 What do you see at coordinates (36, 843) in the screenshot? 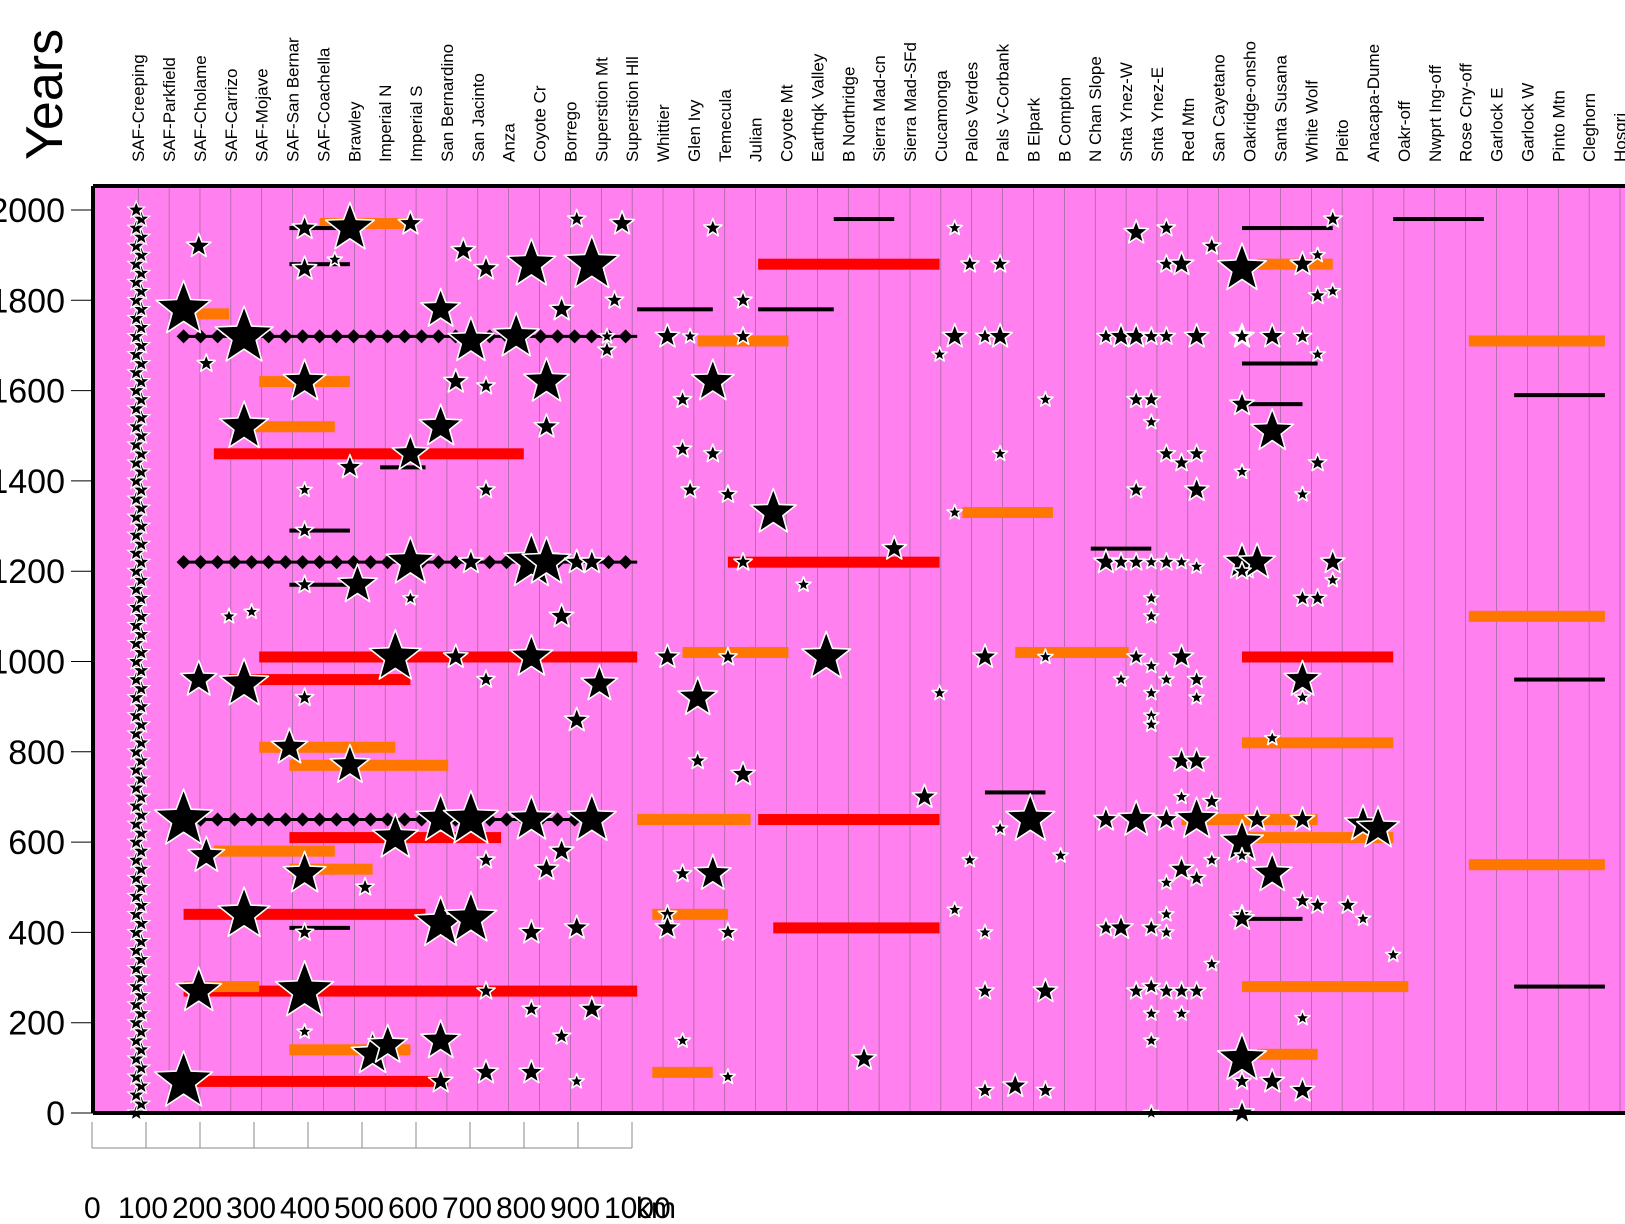
I see `y-tick-label: 600` at bounding box center [36, 843].